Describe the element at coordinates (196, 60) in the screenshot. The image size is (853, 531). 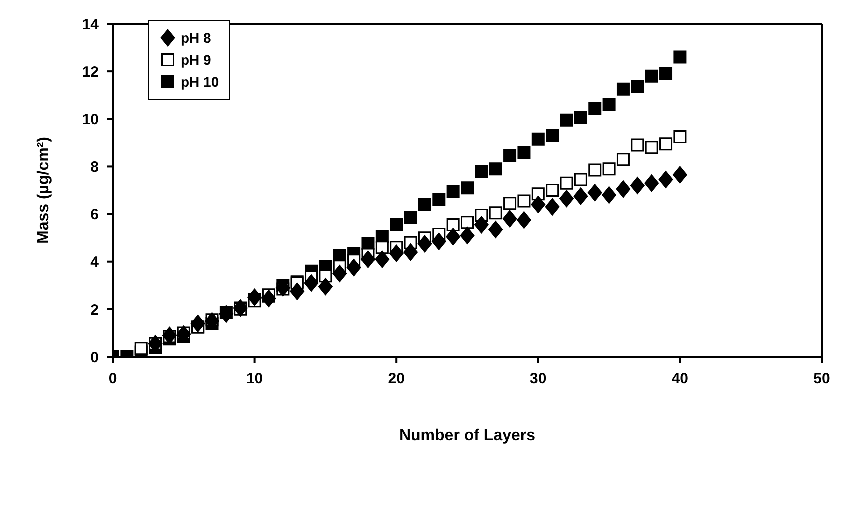
I see `legend-label: pH 9` at that location.